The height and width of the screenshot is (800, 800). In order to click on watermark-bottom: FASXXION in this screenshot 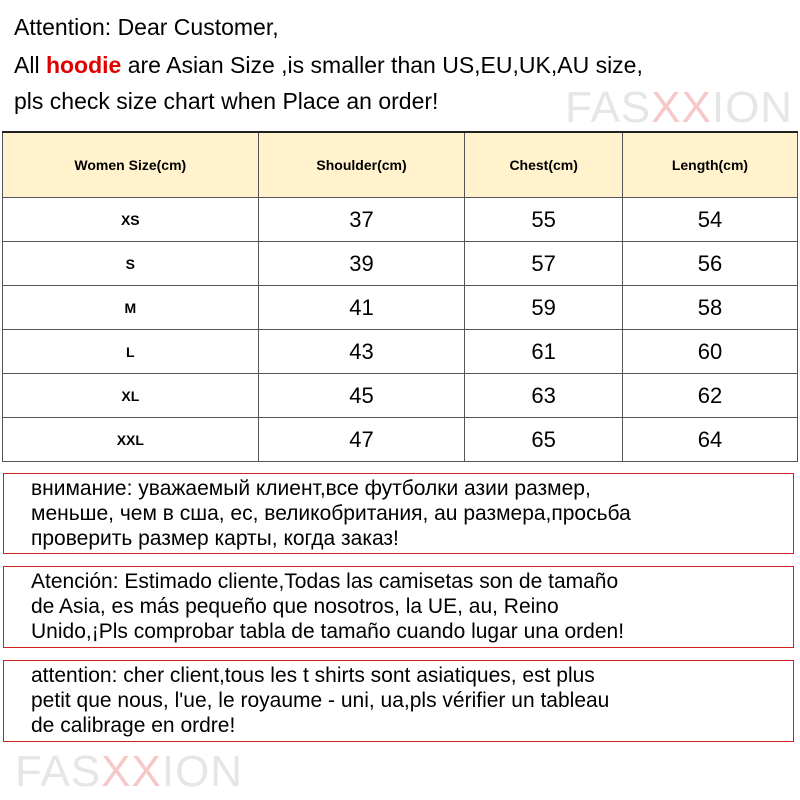, I will do `click(129, 772)`.